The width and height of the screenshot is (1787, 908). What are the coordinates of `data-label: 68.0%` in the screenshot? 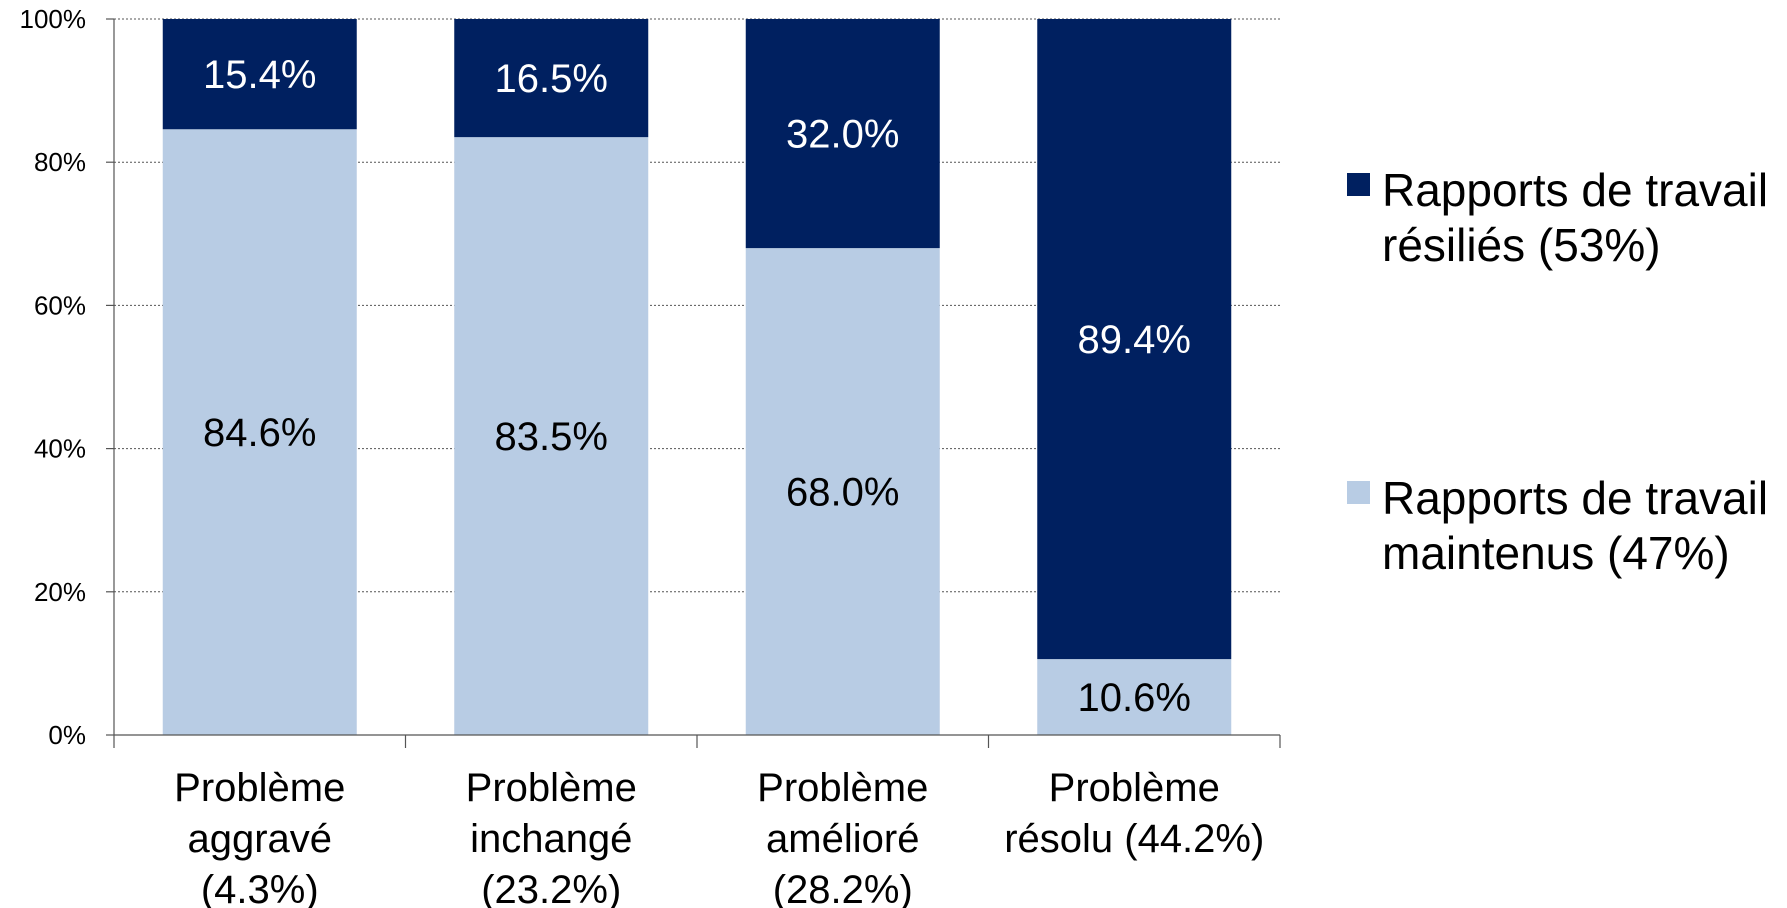 It's located at (842, 493).